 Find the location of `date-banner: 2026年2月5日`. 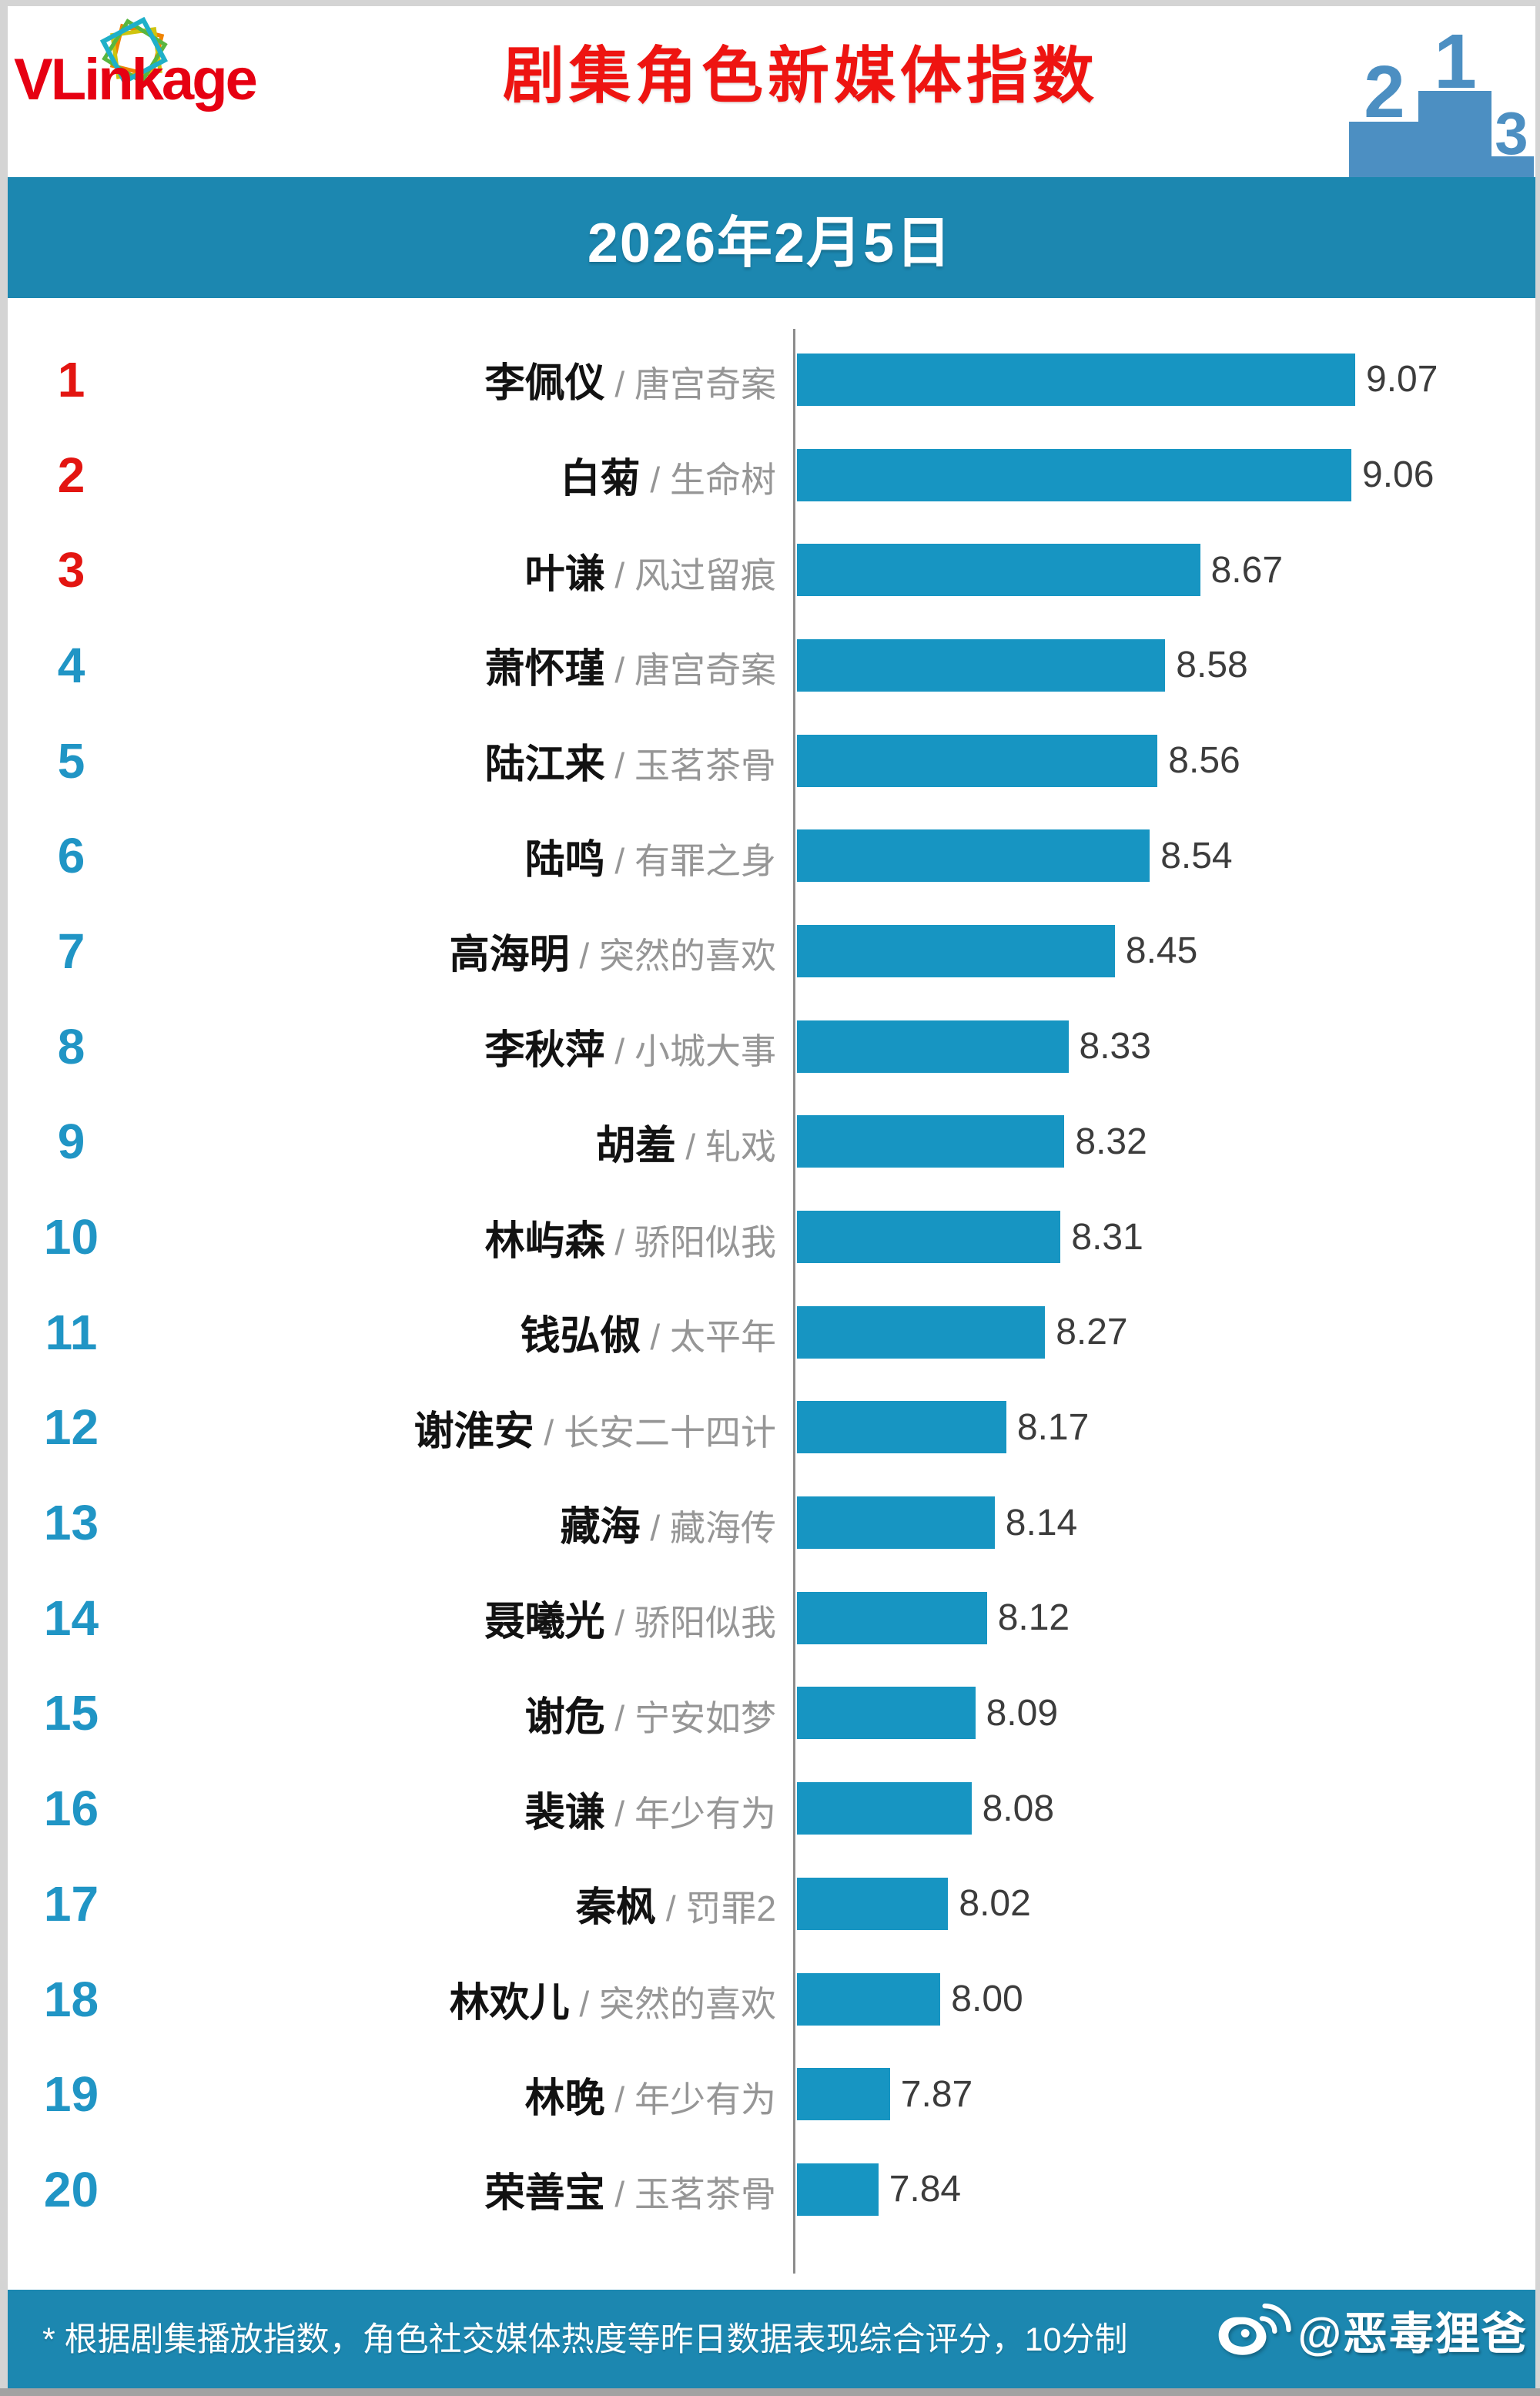

date-banner: 2026年2月5日 is located at coordinates (770, 237).